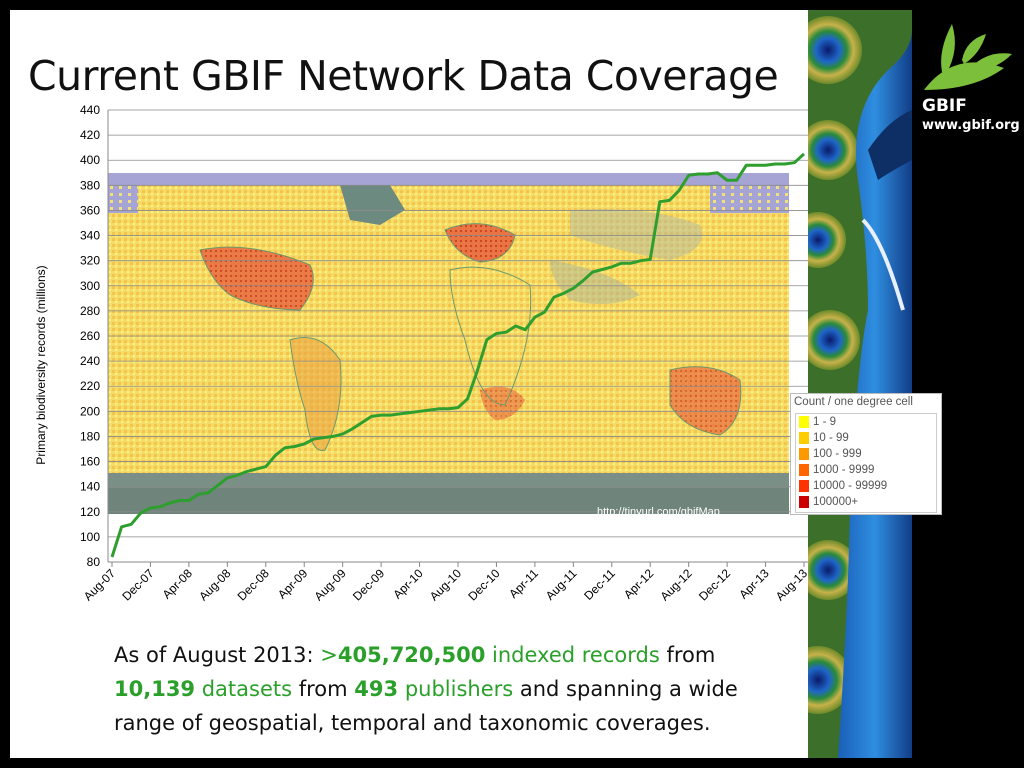  I want to click on publishers-label: publishers, so click(456, 689).